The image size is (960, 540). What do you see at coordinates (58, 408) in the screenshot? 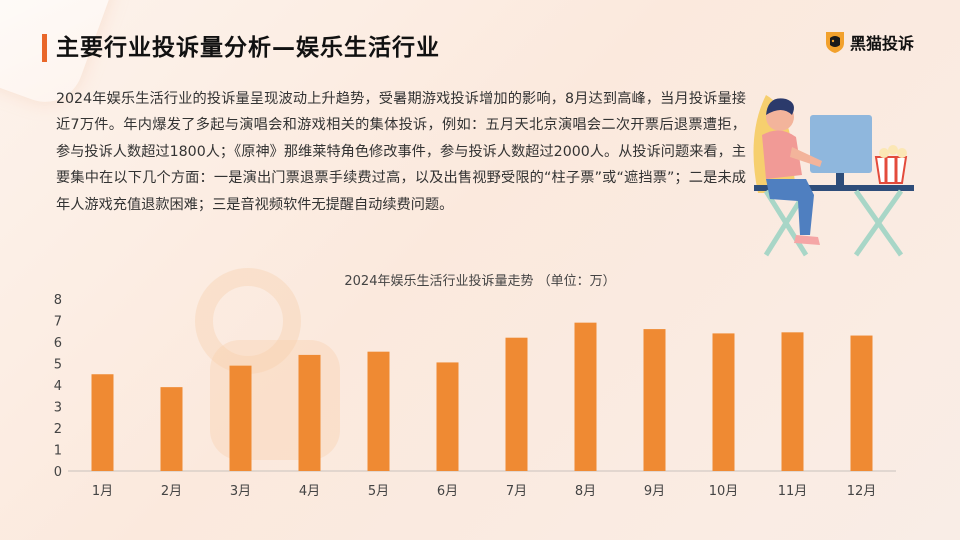
I see `y-tick-label: 3` at bounding box center [58, 408].